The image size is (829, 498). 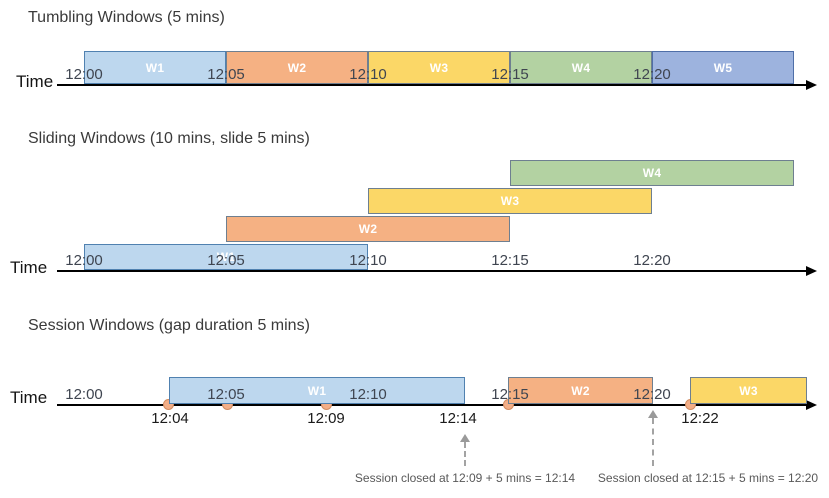 What do you see at coordinates (170, 418) in the screenshot?
I see `event-time-label: 12:04` at bounding box center [170, 418].